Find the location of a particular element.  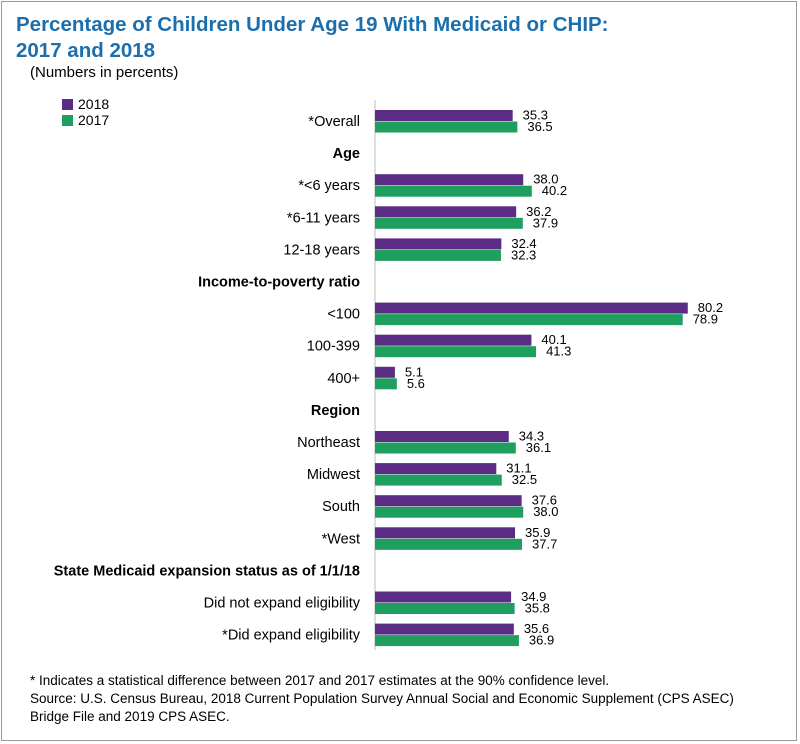

category-label-overall: *Overall is located at coordinates (334, 122).